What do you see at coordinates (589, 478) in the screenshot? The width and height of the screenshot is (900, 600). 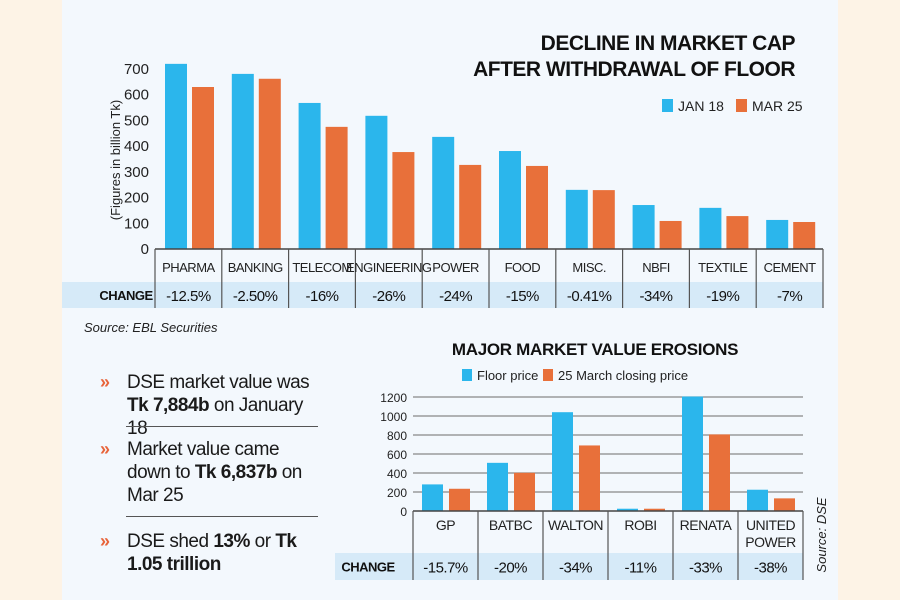 I see `bar-series2-walton` at bounding box center [589, 478].